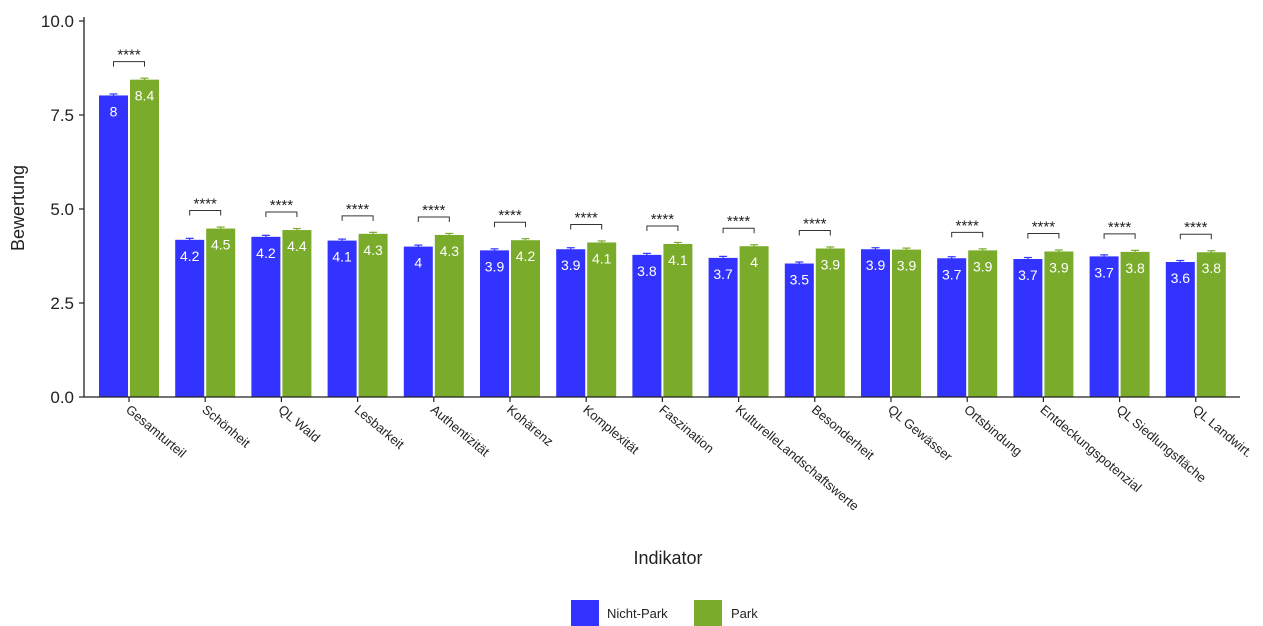 This screenshot has height=626, width=1263. What do you see at coordinates (156, 431) in the screenshot?
I see `x-tick-label: Gesamturteil` at bounding box center [156, 431].